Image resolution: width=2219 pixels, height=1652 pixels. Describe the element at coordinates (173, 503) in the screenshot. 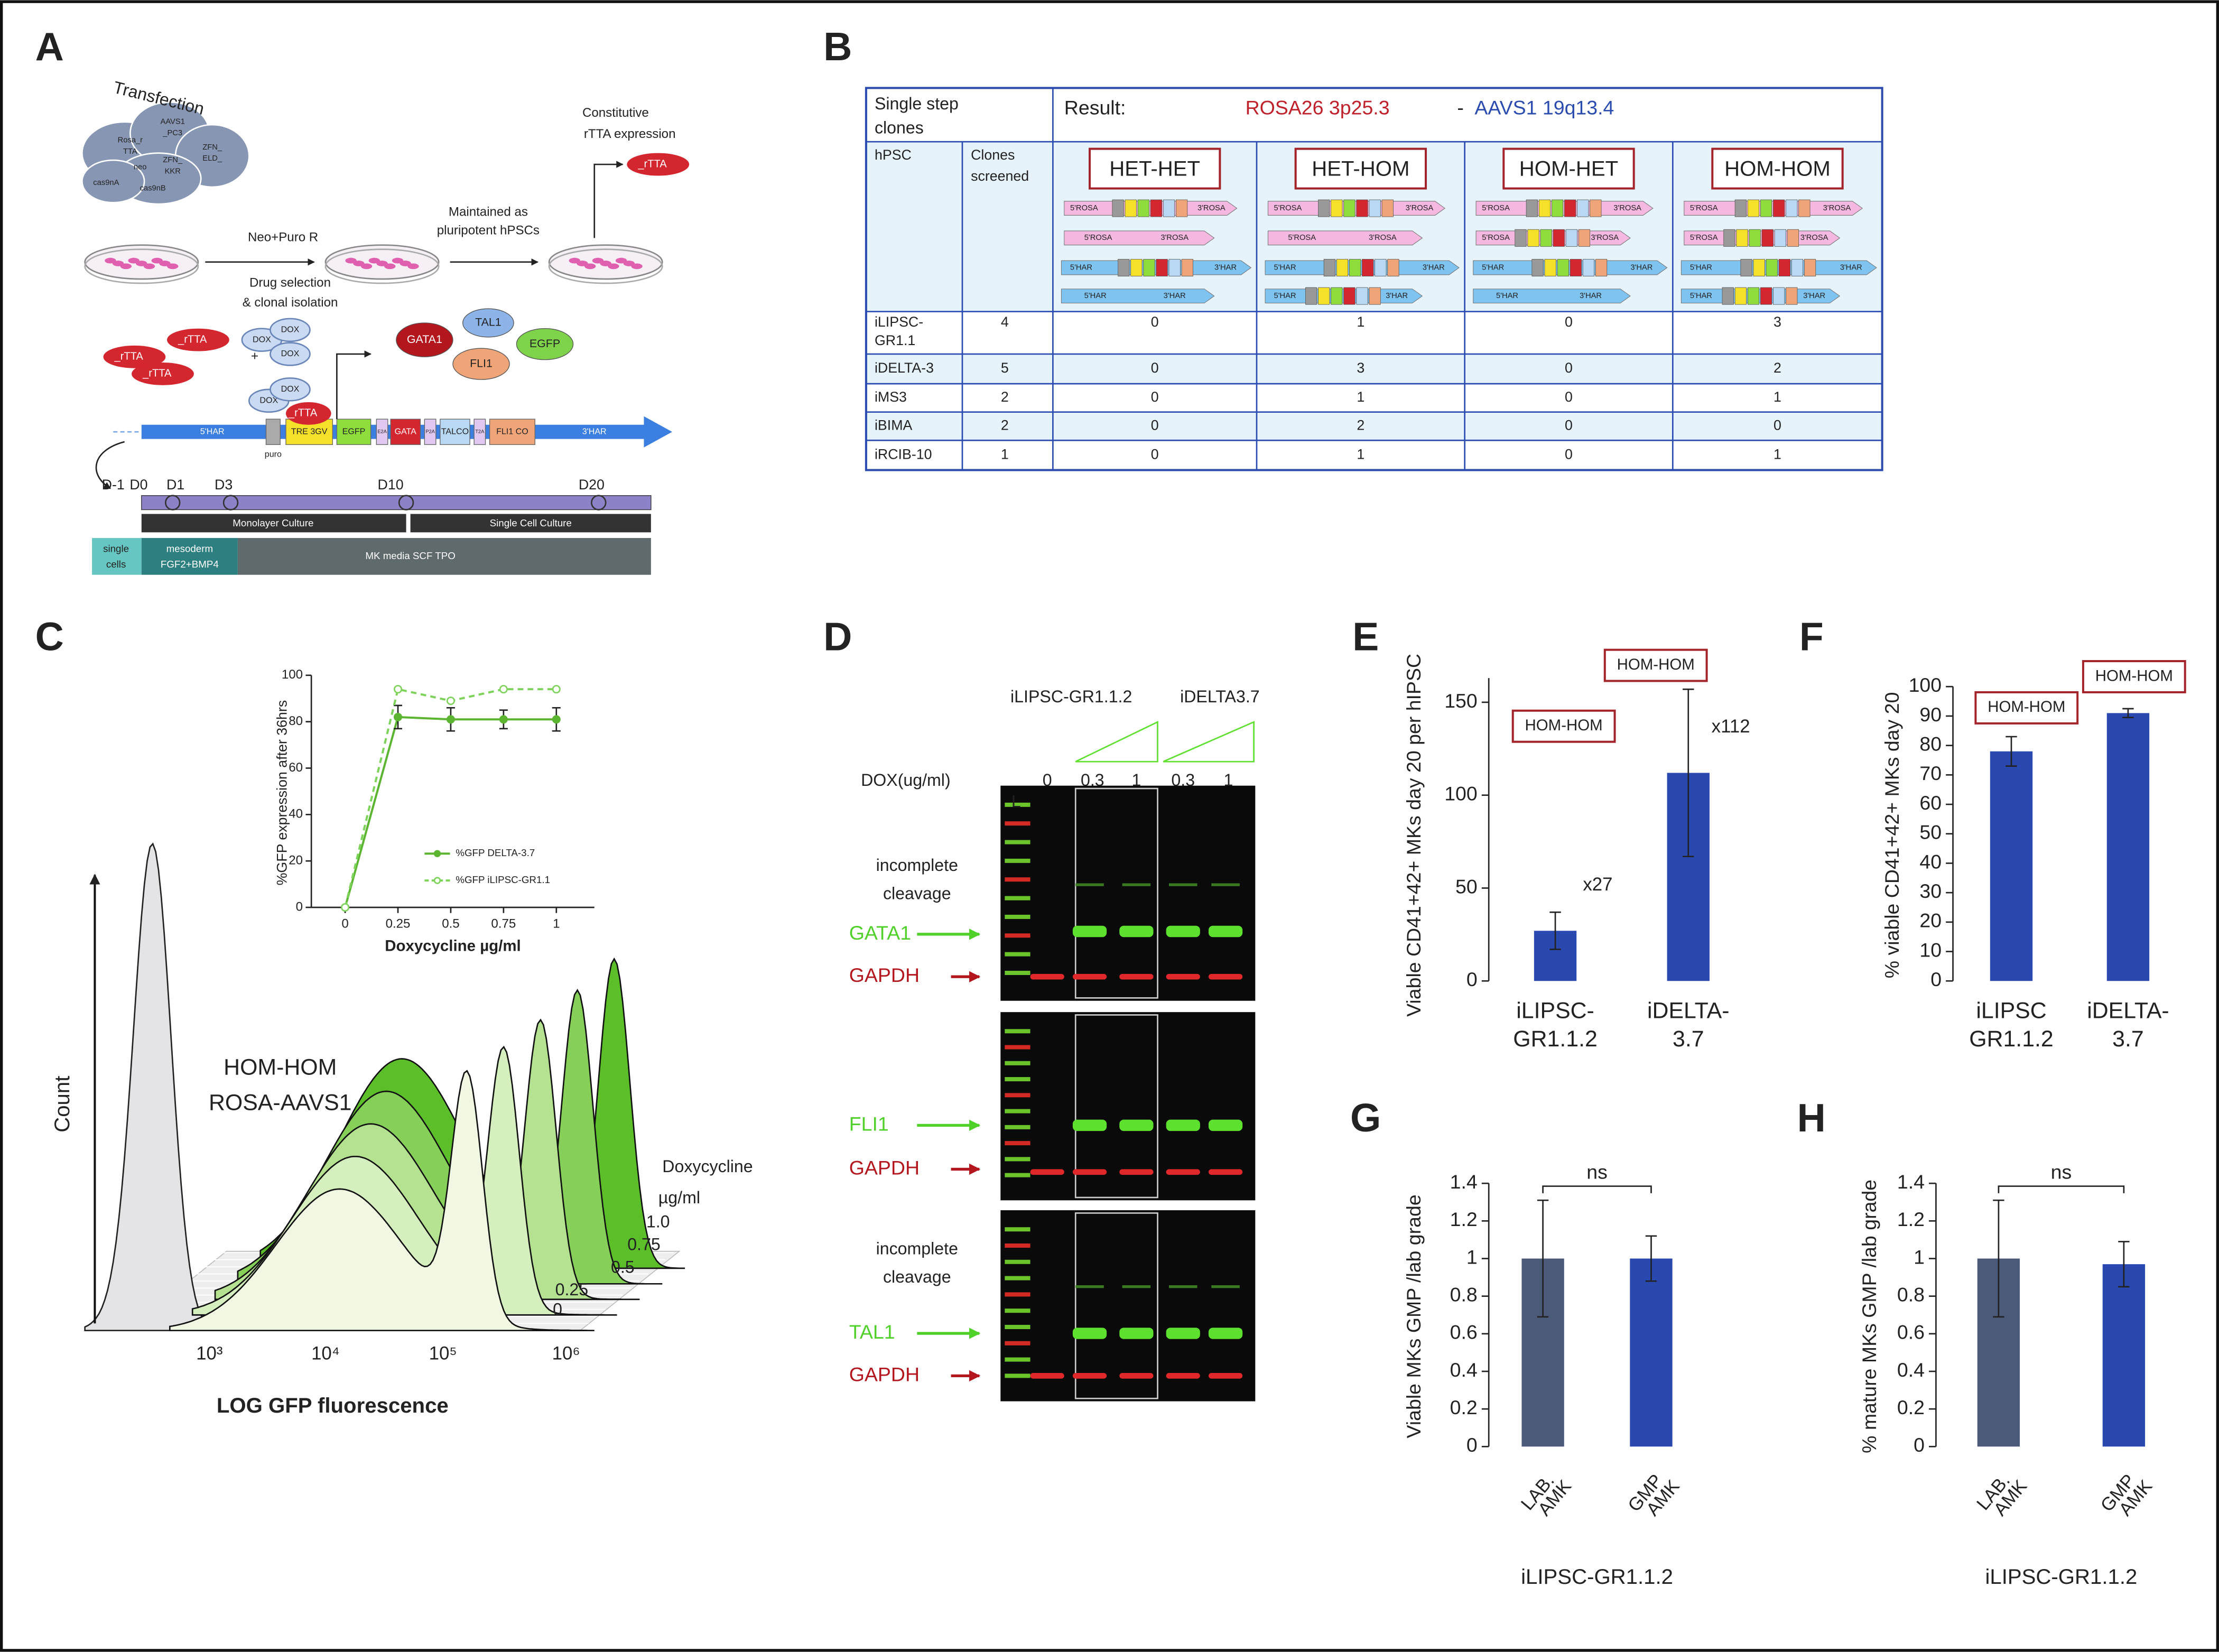

I see `day-marker` at that location.